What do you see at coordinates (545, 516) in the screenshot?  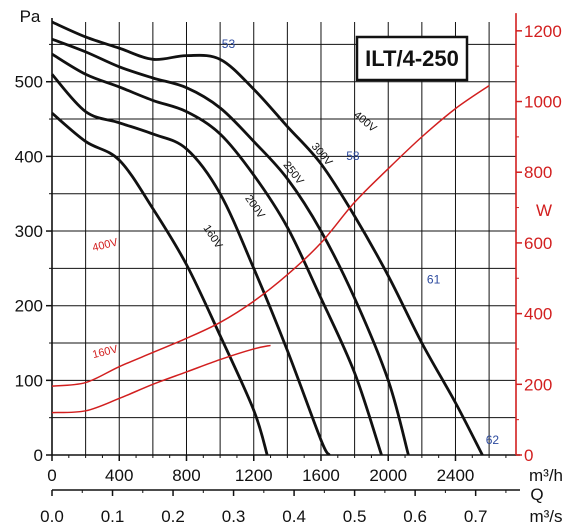 I see `x-bottom-axis-label: m³/s` at bounding box center [545, 516].